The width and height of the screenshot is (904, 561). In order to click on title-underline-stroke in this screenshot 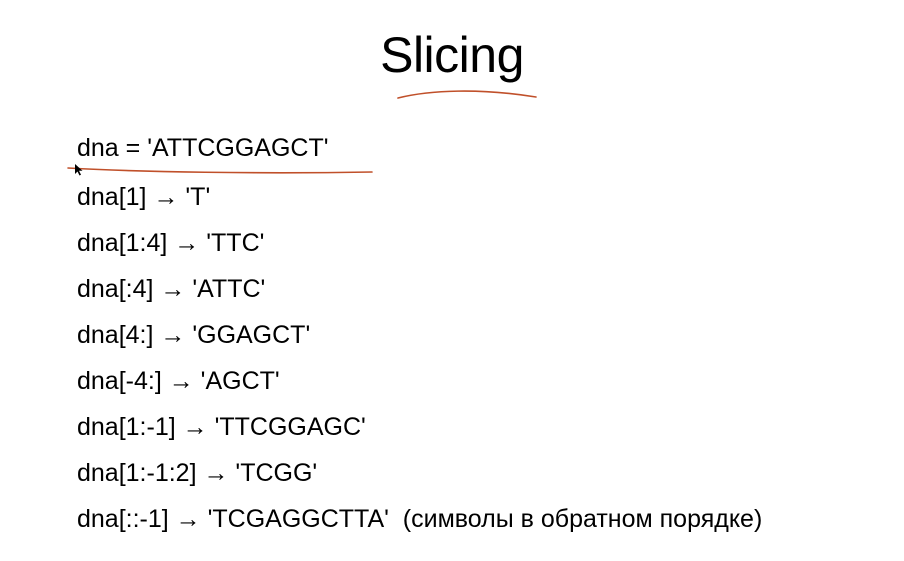, I will do `click(467, 94)`.